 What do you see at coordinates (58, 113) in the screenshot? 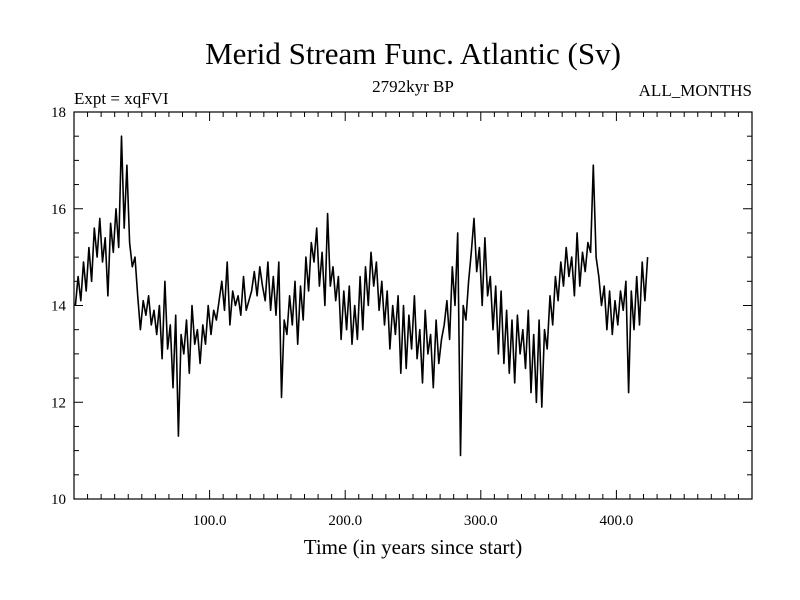
I see `y-tick-label: 18` at bounding box center [58, 113].